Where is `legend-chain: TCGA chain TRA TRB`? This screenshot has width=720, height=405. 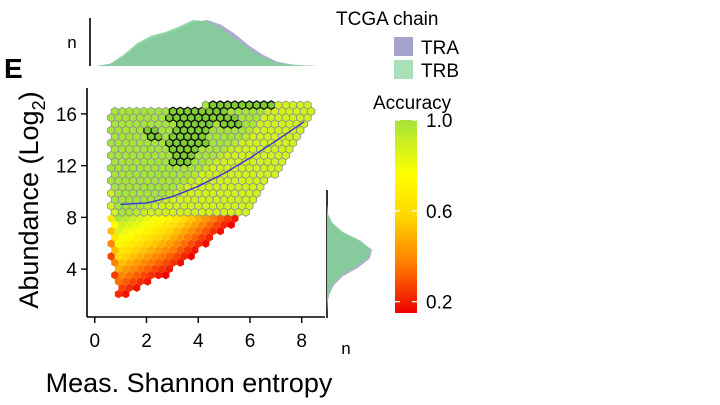
legend-chain: TCGA chain TRA TRB is located at coordinates (397, 45).